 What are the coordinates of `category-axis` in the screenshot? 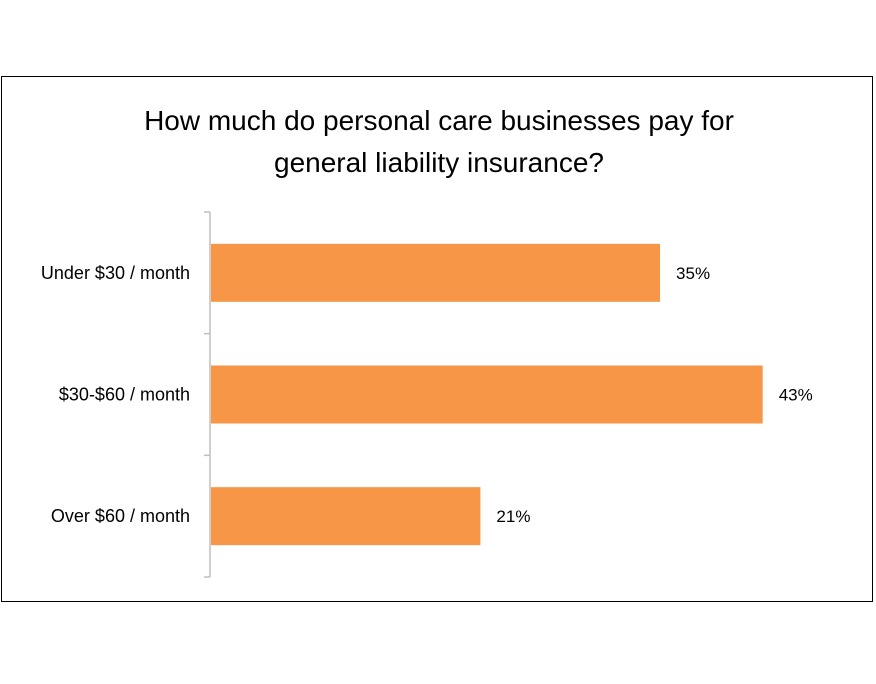 It's located at (207, 394).